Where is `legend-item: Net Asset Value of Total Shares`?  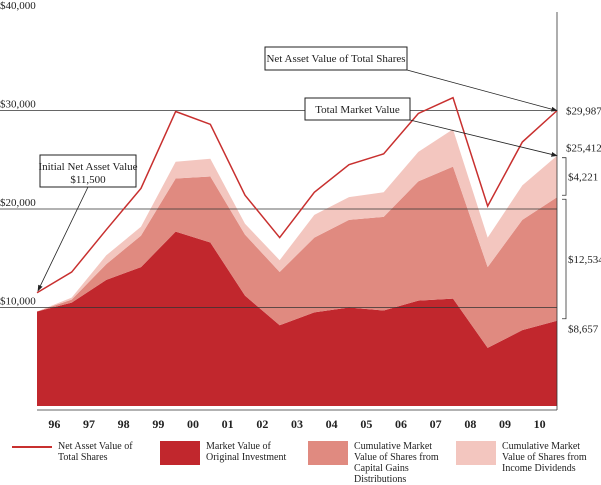
legend-item: Net Asset Value of Total Shares is located at coordinates (84, 452).